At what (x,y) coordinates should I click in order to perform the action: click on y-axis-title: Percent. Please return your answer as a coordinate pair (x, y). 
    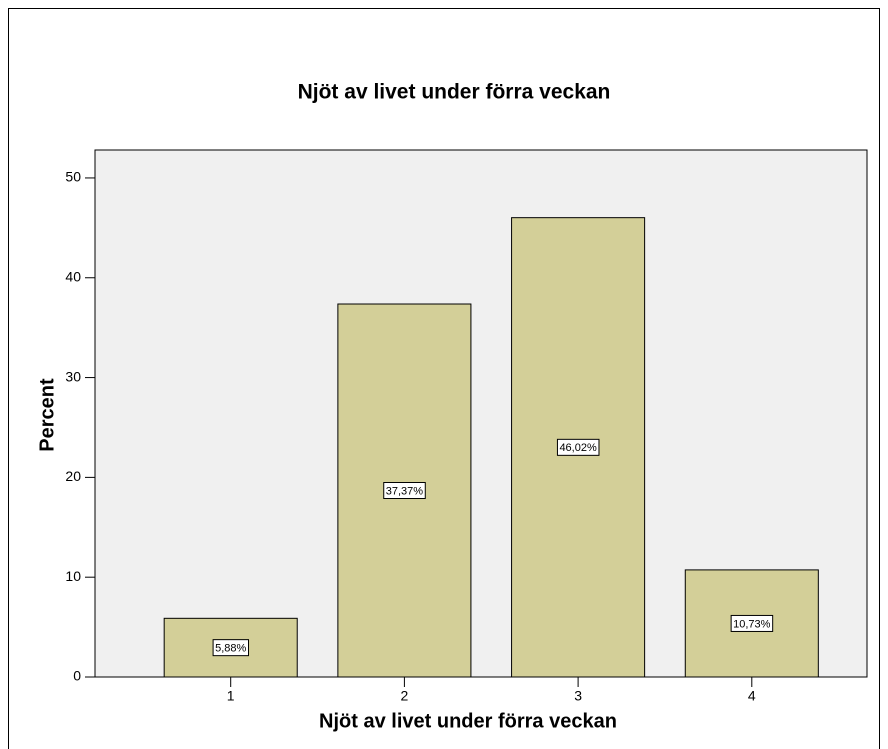
    Looking at the image, I should click on (47, 415).